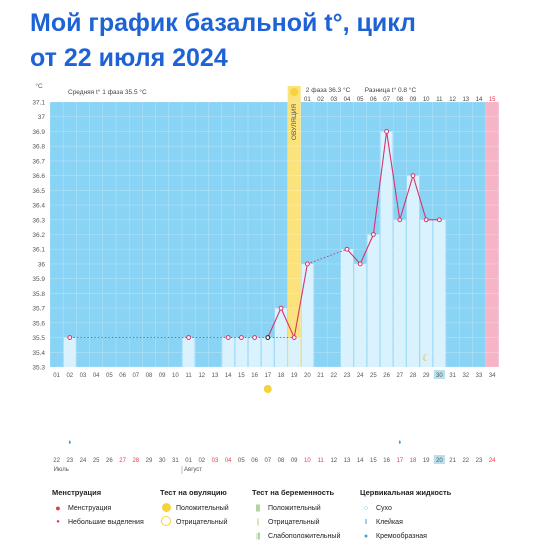  What do you see at coordinates (320, 376) in the screenshot?
I see `cycle-day-label: 21` at bounding box center [320, 376].